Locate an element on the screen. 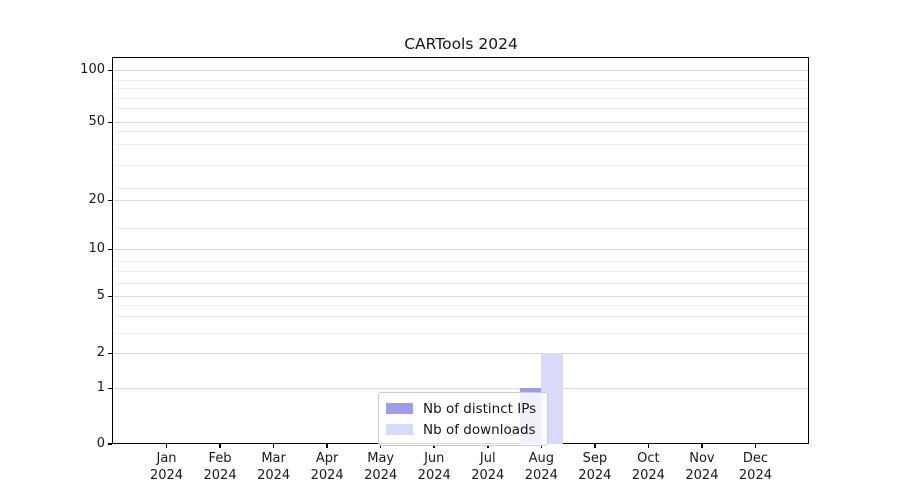  x-axis-tick-label: Jul 2024 is located at coordinates (488, 467).